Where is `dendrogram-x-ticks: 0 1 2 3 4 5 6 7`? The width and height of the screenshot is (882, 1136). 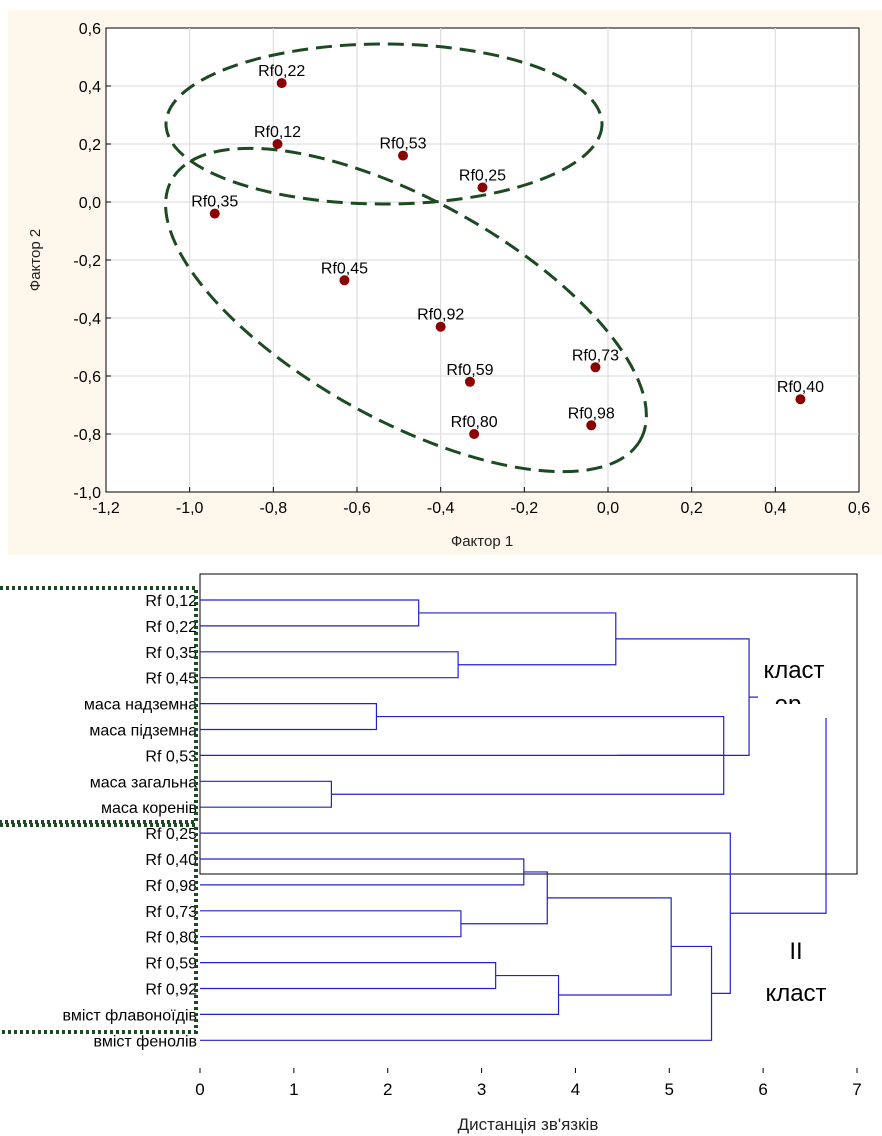 dendrogram-x-ticks: 0 1 2 3 4 5 6 7 is located at coordinates (528, 1083).